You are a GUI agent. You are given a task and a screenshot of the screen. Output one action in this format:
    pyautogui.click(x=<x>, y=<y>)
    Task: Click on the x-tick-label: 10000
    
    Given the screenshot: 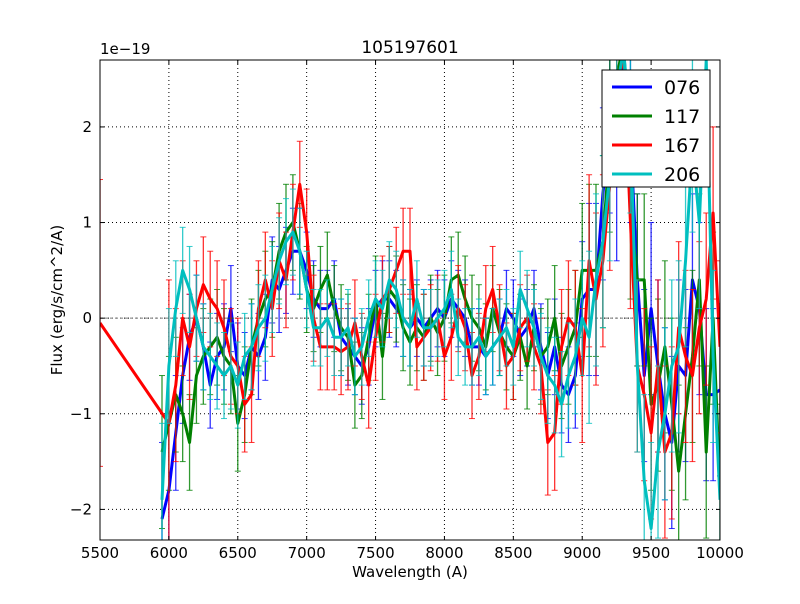 What is the action you would take?
    pyautogui.click(x=720, y=553)
    